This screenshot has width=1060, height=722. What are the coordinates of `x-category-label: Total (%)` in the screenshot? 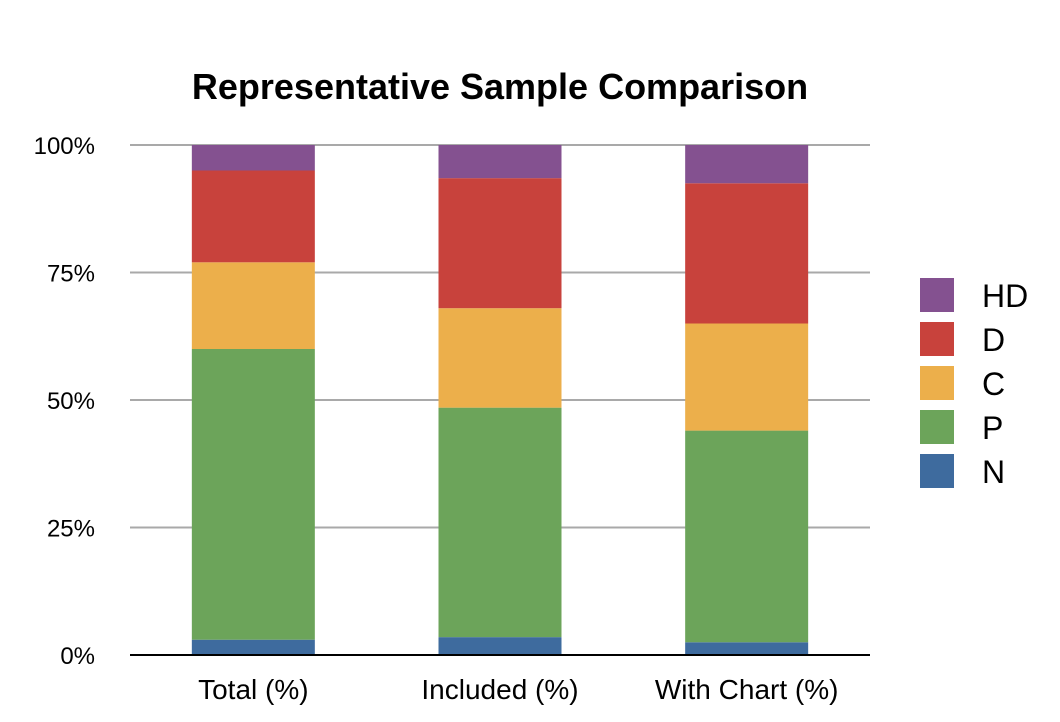 It's located at (253, 689).